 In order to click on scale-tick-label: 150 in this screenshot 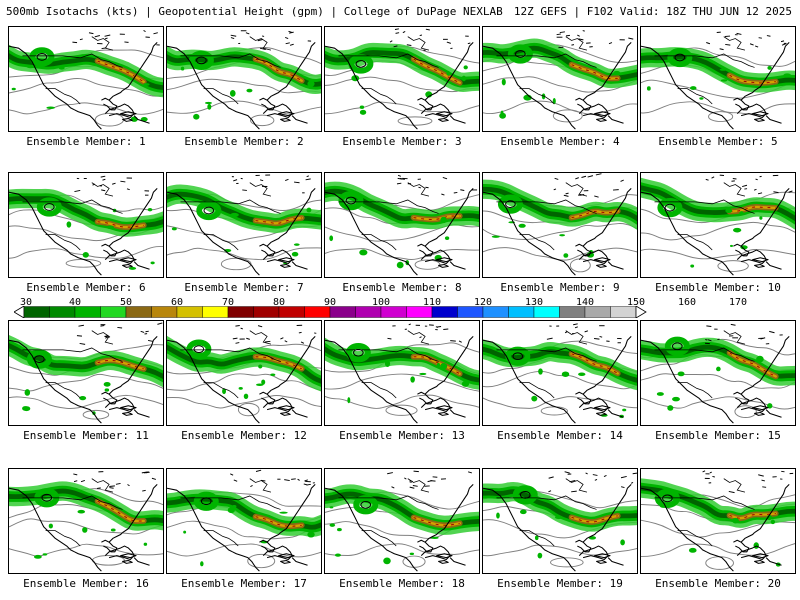, I will do `click(636, 302)`.